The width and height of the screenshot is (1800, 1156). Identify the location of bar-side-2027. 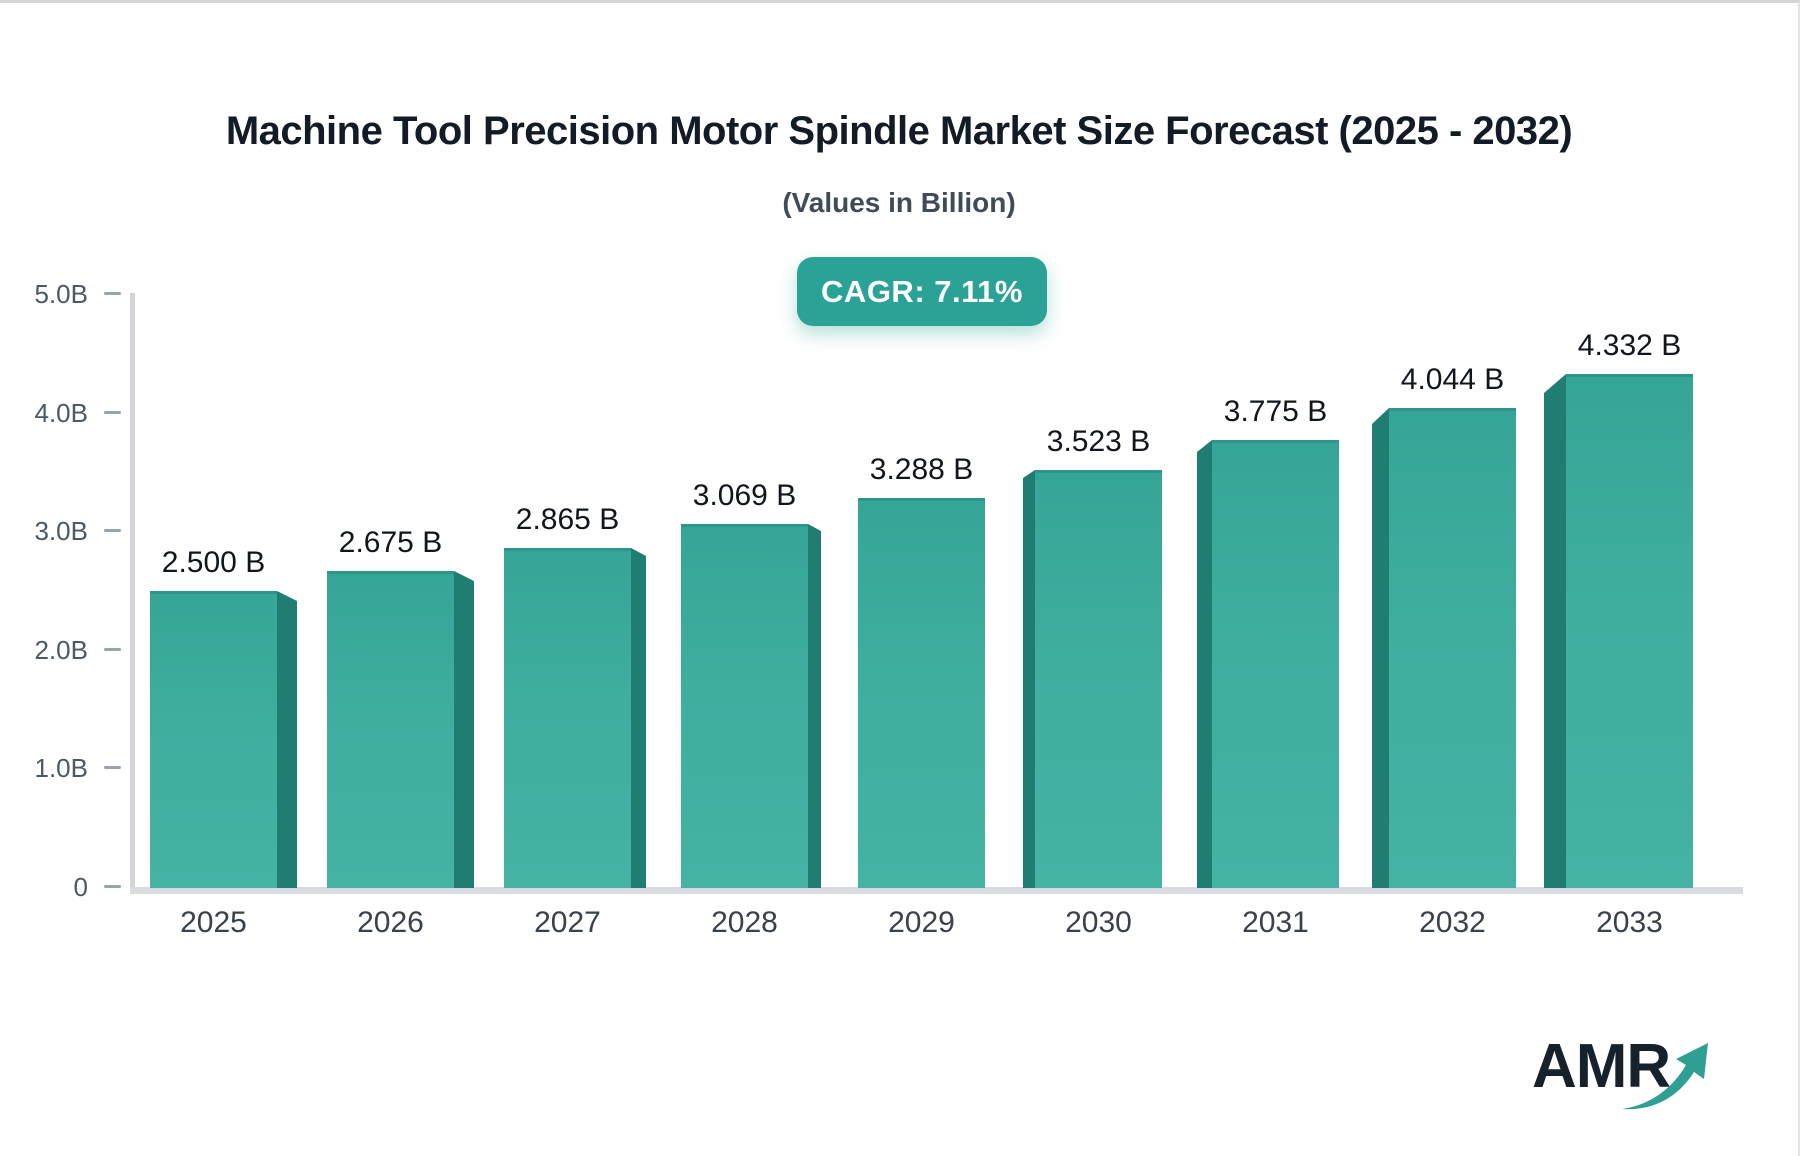
(638, 718).